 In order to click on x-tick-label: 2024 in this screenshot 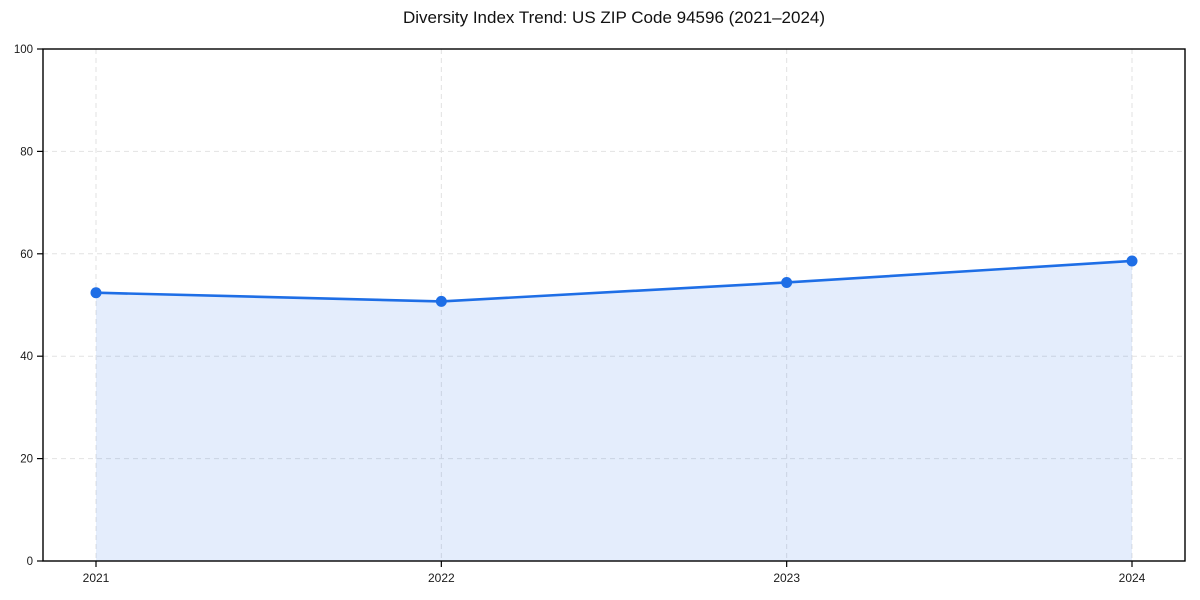, I will do `click(1132, 578)`.